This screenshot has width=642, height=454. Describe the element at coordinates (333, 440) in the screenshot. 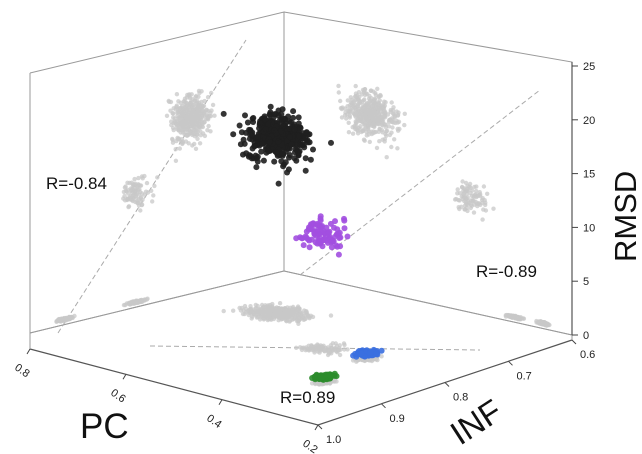

I see `inf-tick-label: 1.0` at that location.